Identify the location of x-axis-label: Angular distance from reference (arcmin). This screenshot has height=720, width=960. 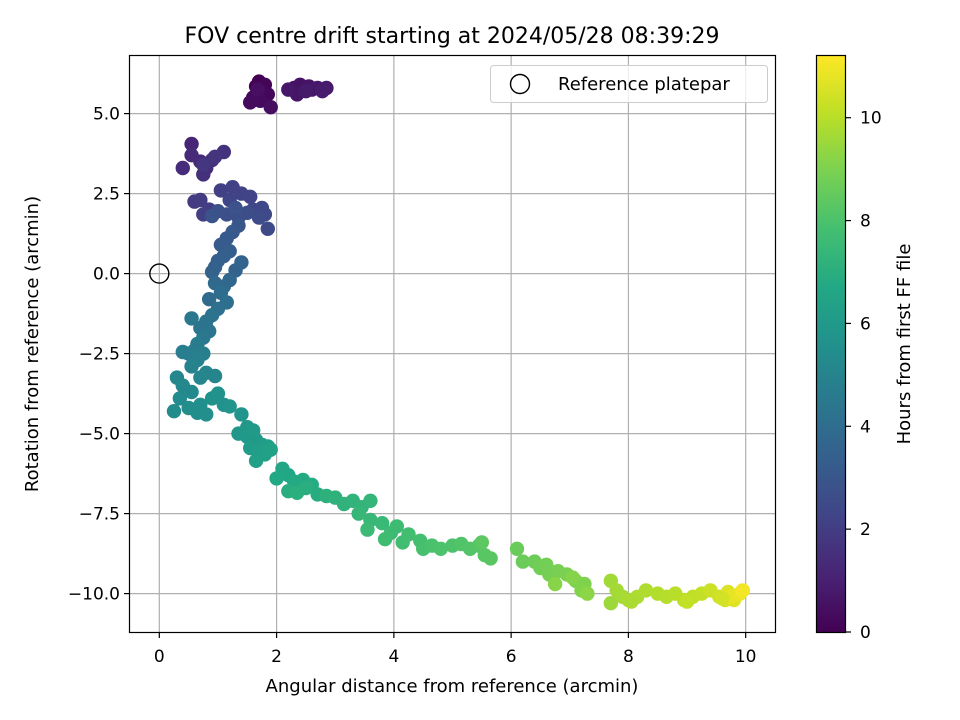
(452, 686).